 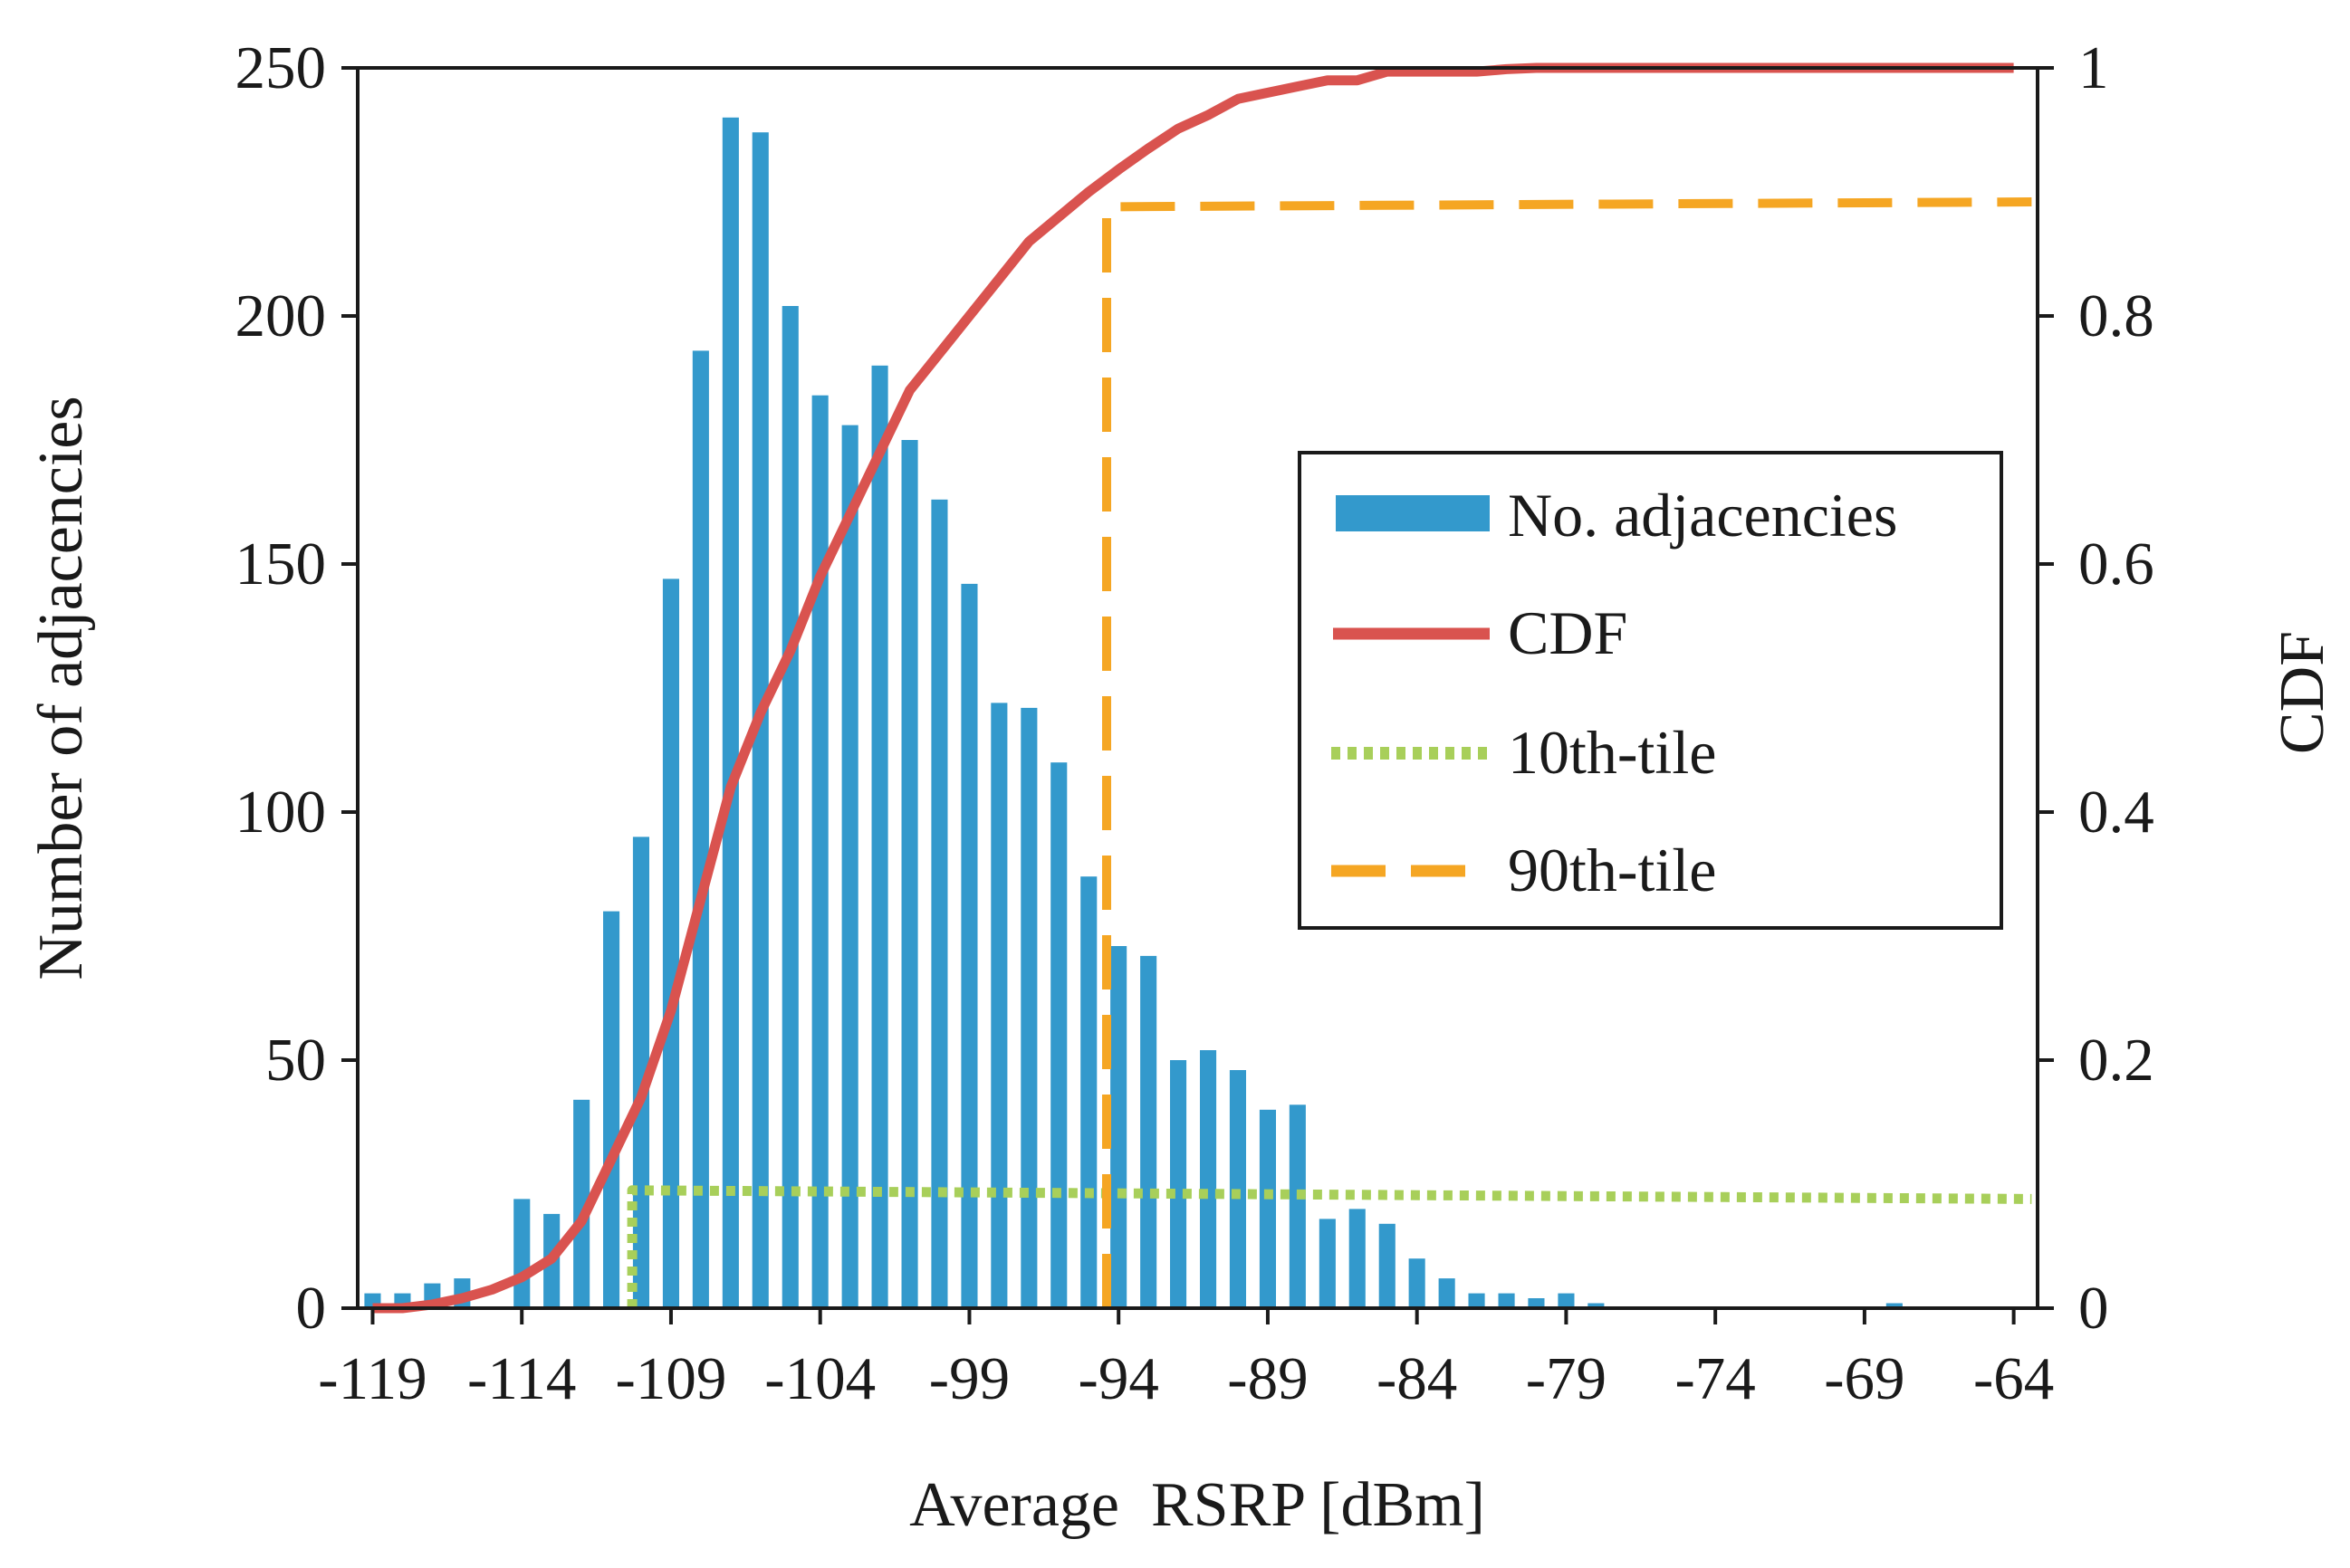 I want to click on legend-label-bars: No. adjacencies, so click(x=1702, y=515).